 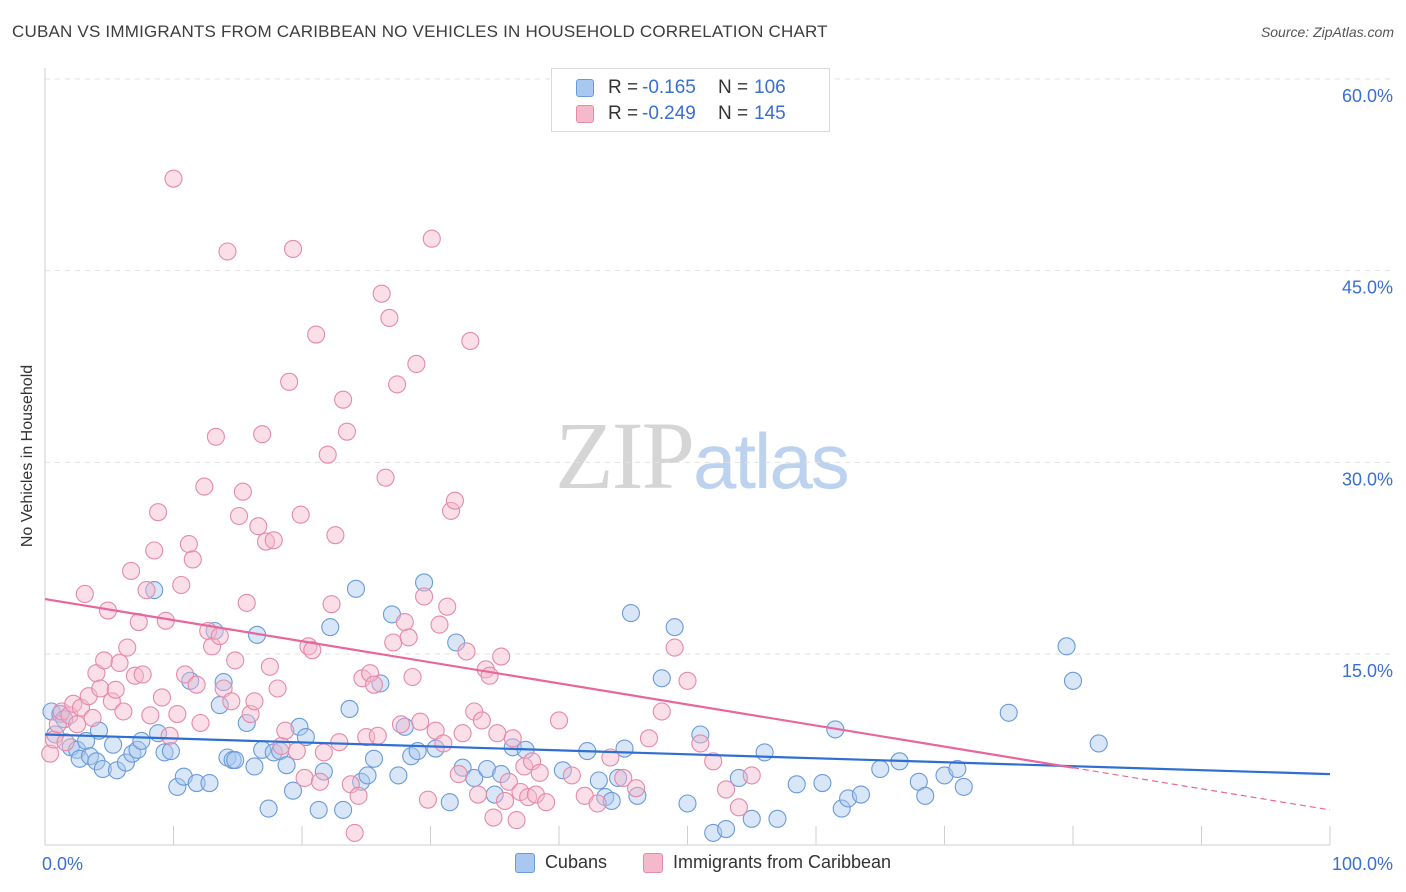 What do you see at coordinates (585, 114) in the screenshot?
I see `legend-swatch-caribbean` at bounding box center [585, 114].